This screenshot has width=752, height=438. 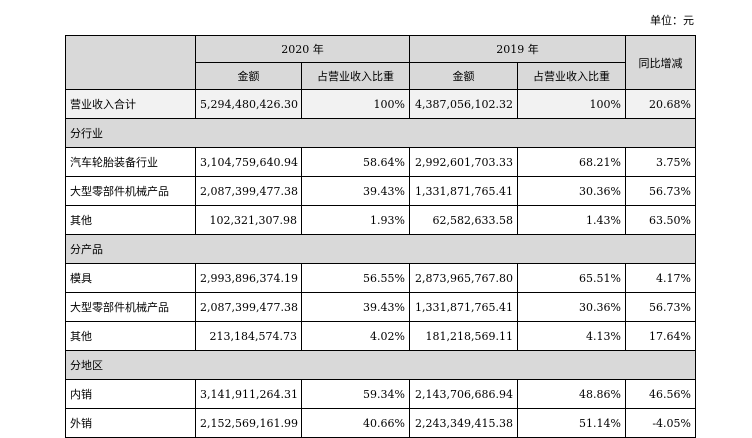 I want to click on amount-2019-cell: 4,387,056,102.32, so click(x=463, y=104).